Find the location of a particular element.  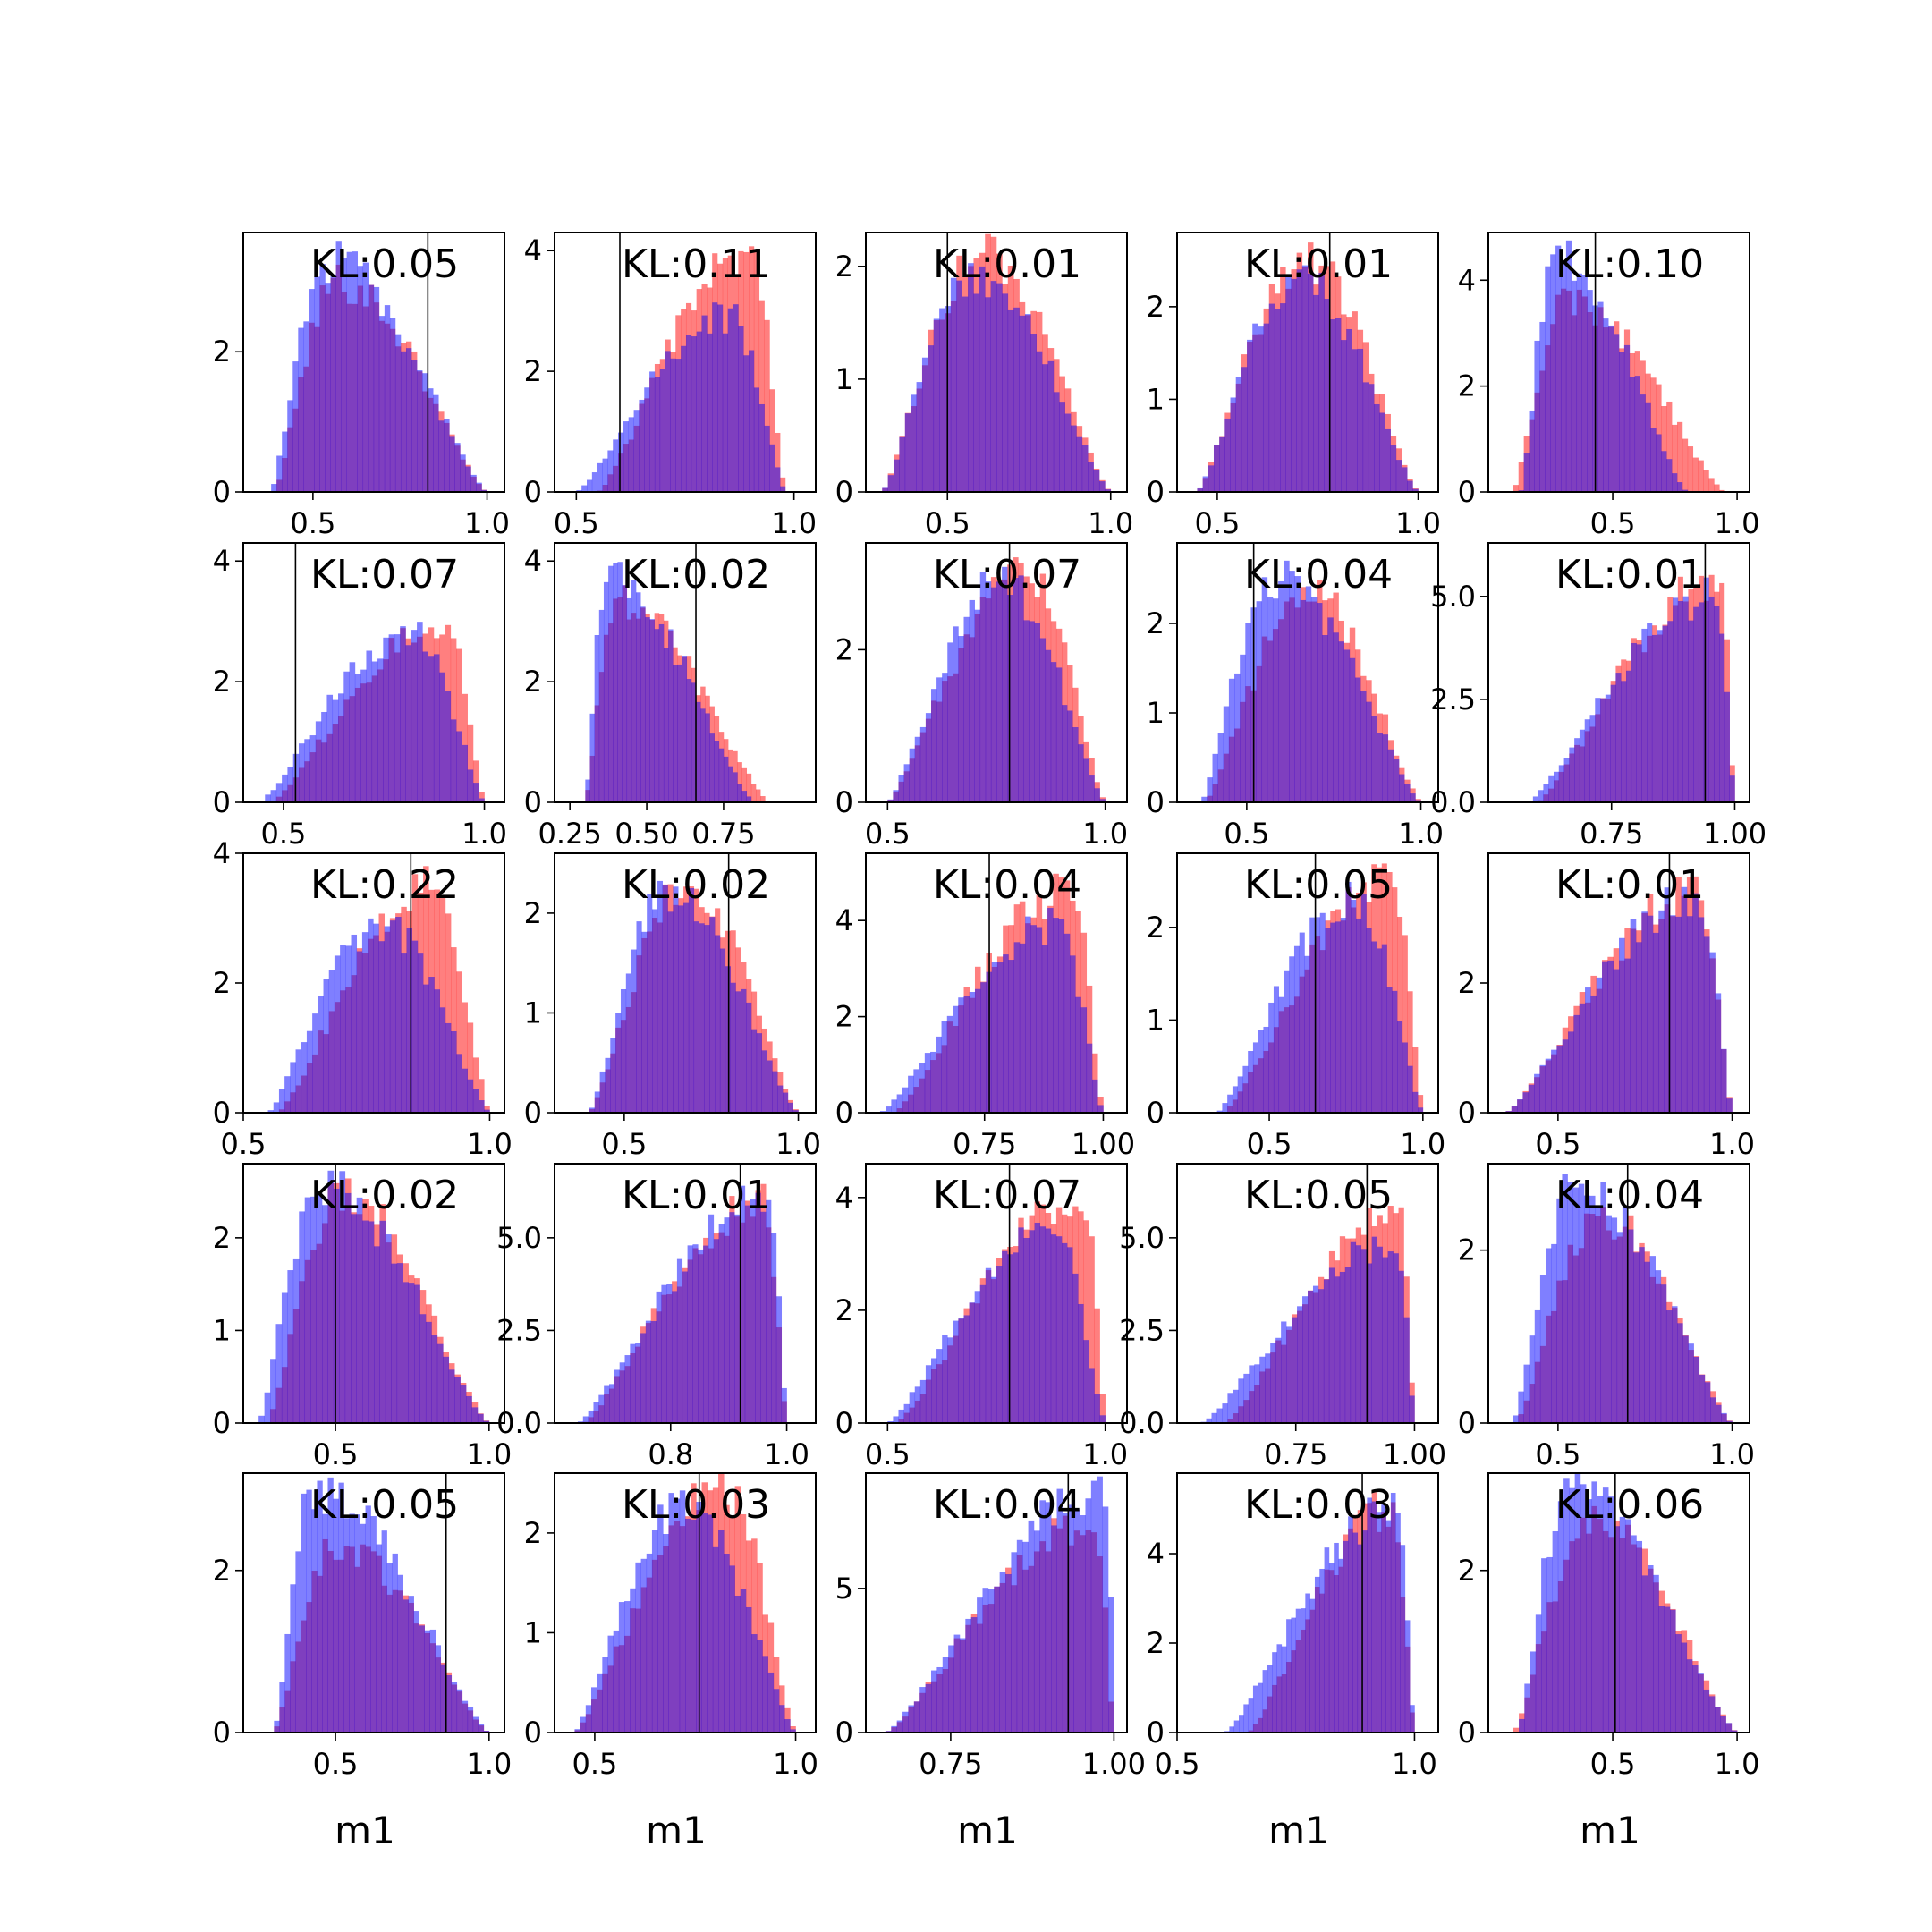

y-tick-label: 4 is located at coordinates (222, 561).